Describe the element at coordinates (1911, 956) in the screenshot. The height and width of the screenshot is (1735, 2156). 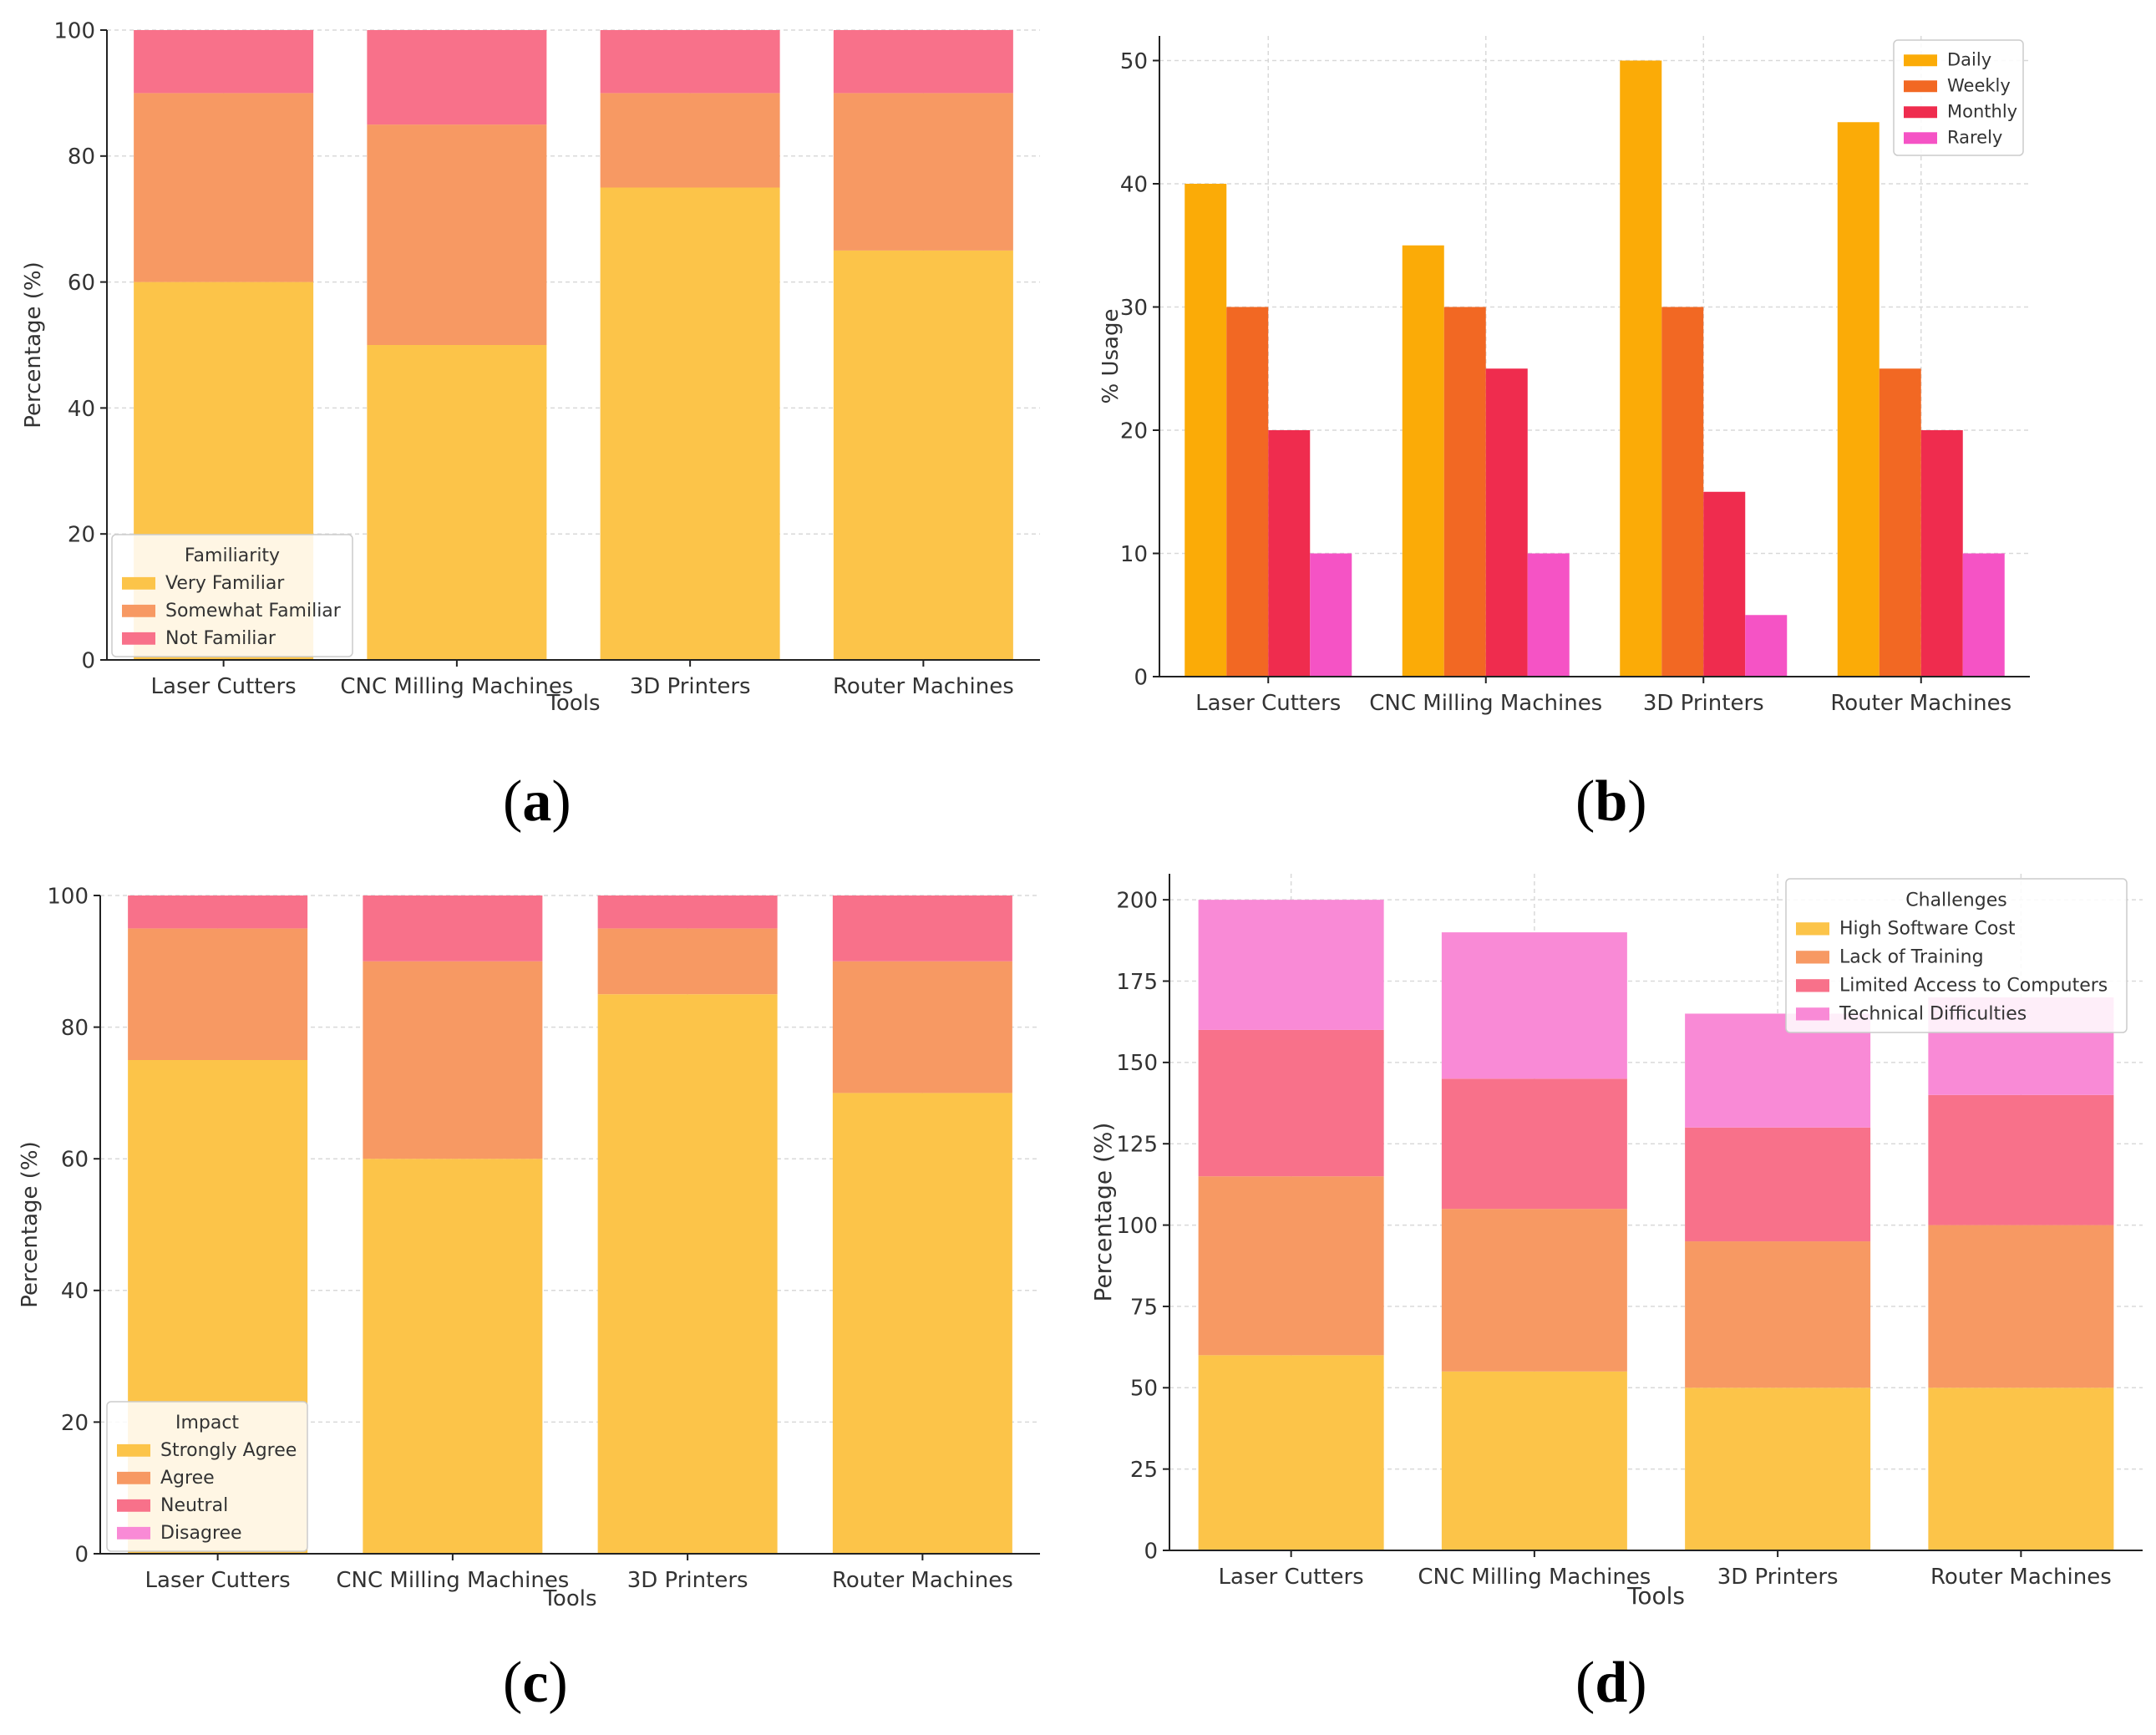
I see `legend-label-1: Lack of Training` at that location.